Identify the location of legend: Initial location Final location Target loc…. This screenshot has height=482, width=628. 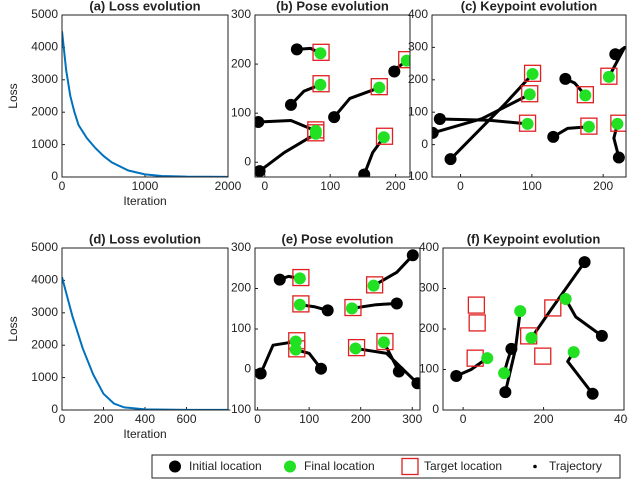
(386, 466).